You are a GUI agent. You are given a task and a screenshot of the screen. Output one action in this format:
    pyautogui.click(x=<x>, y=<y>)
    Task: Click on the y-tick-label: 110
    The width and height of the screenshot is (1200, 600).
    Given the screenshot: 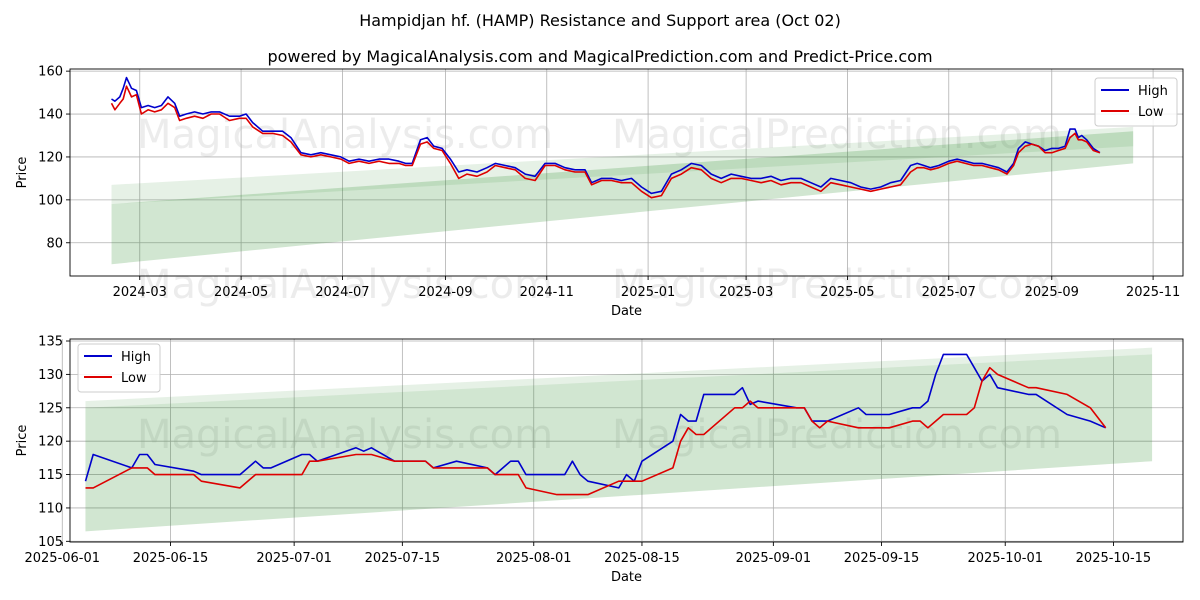 What is the action you would take?
    pyautogui.click(x=50, y=508)
    